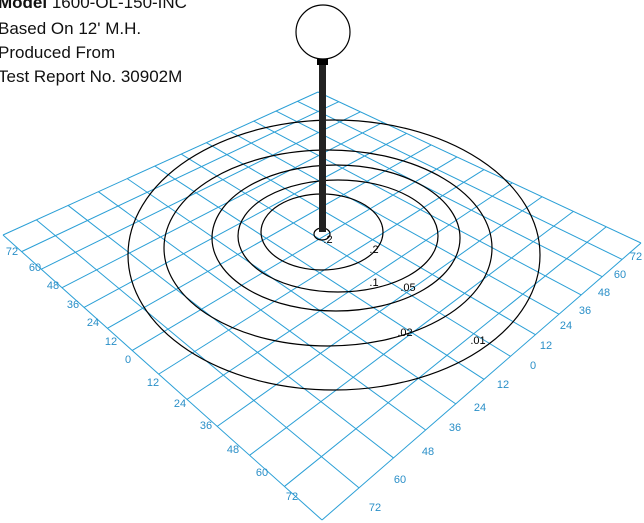 The width and height of the screenshot is (644, 523). What do you see at coordinates (477, 341) in the screenshot?
I see `contour-label: .01` at bounding box center [477, 341].